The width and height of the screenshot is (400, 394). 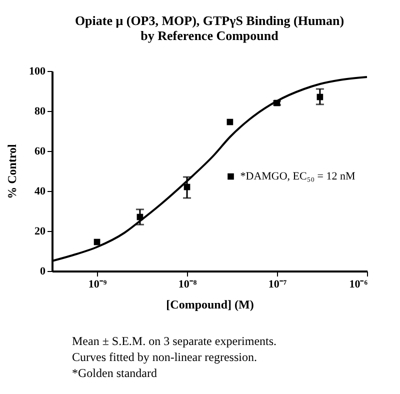 I want to click on y-tick-label: 80, so click(x=40, y=112).